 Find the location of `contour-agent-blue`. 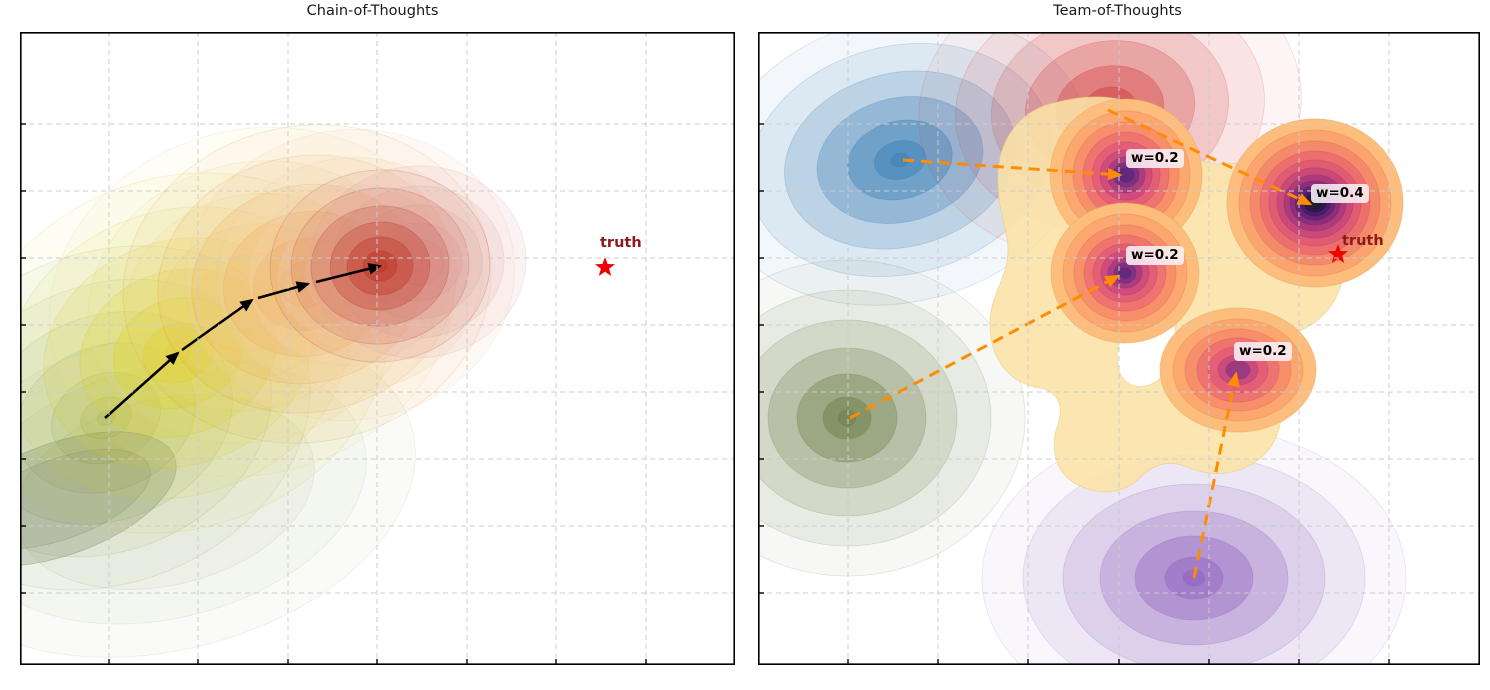

contour-agent-blue is located at coordinates (923, 169).